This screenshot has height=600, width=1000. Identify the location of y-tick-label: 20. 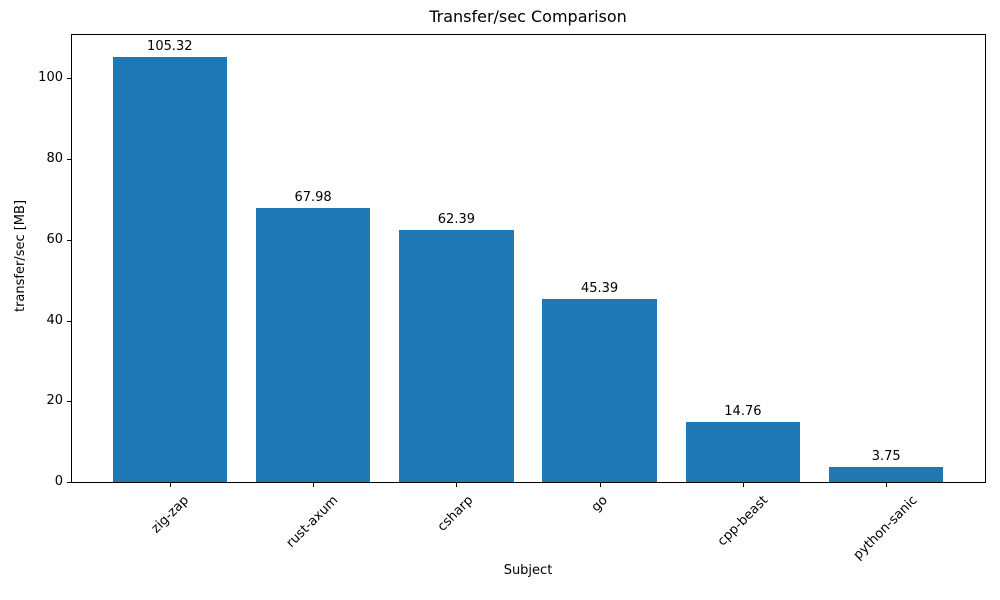
(54, 400).